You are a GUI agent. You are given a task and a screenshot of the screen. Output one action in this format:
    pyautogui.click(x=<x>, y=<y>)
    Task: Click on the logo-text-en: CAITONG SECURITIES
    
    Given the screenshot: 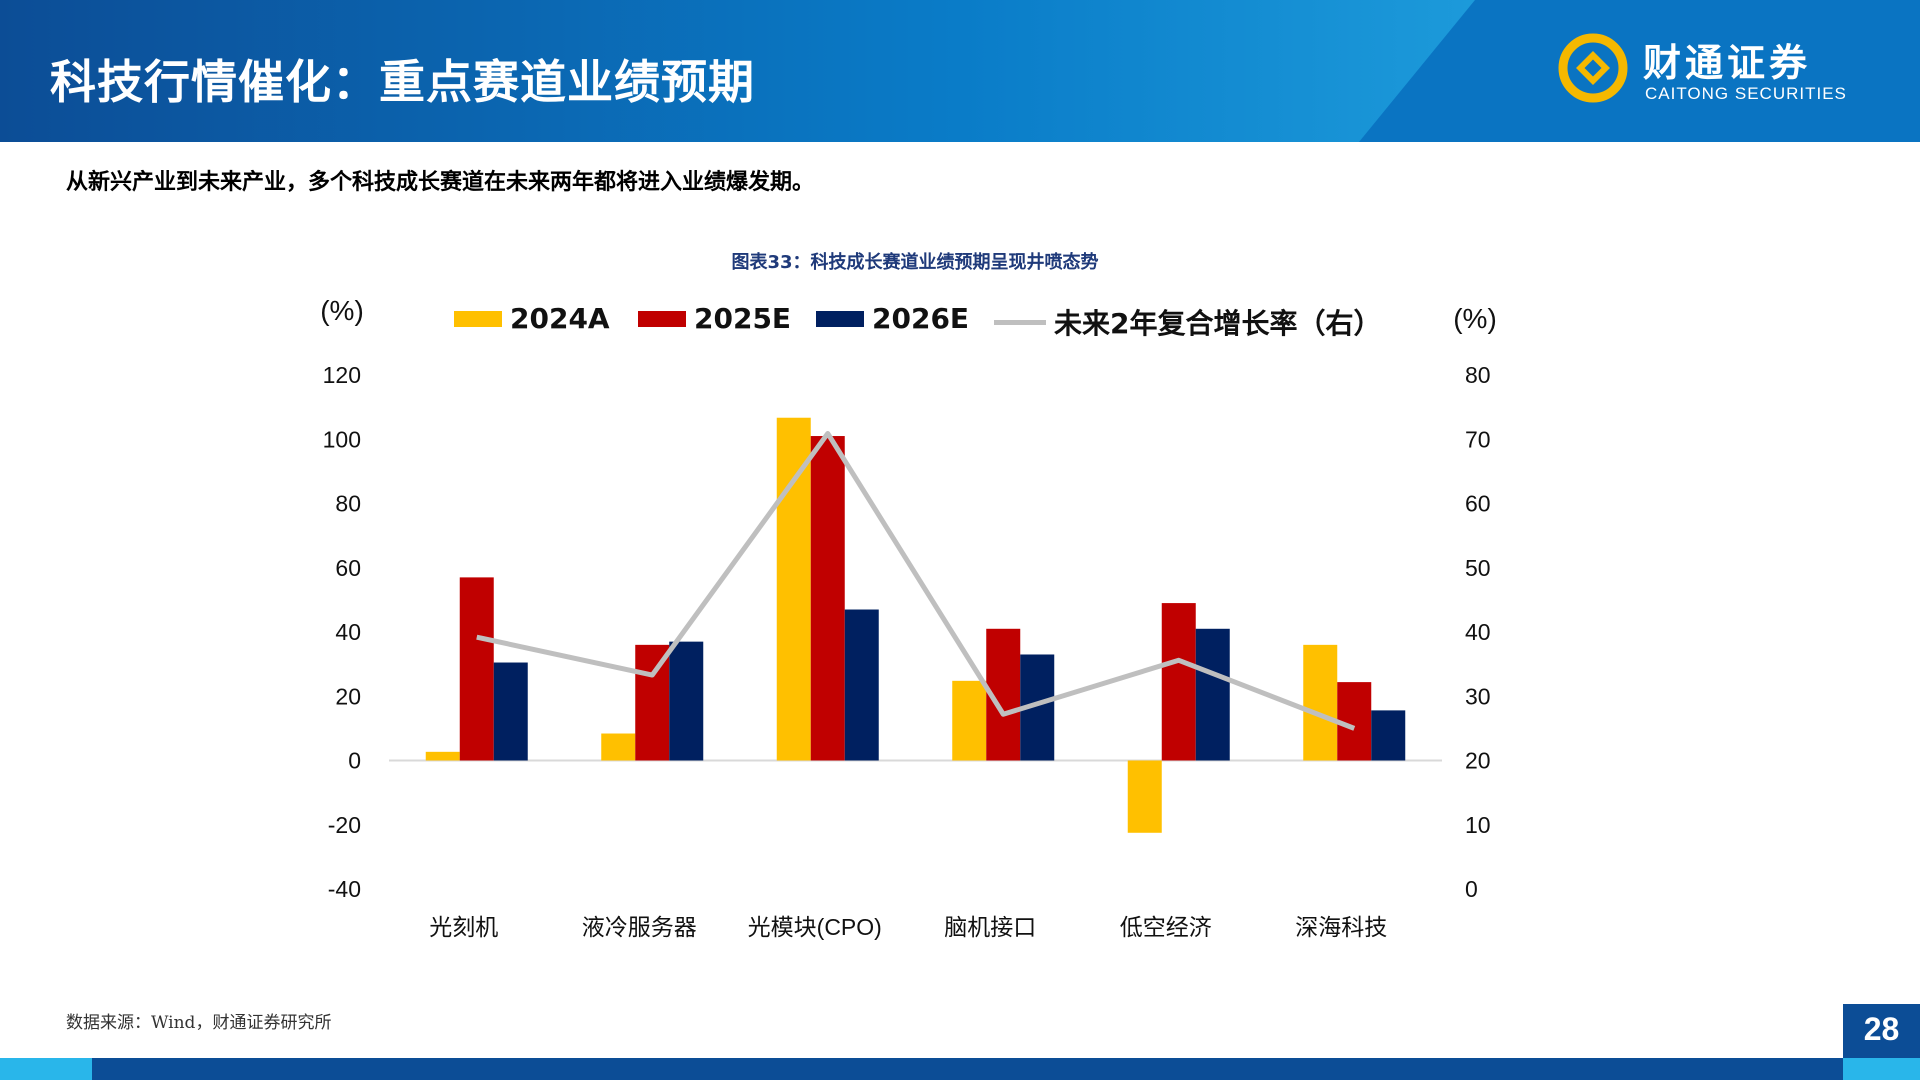 What is the action you would take?
    pyautogui.click(x=1746, y=93)
    